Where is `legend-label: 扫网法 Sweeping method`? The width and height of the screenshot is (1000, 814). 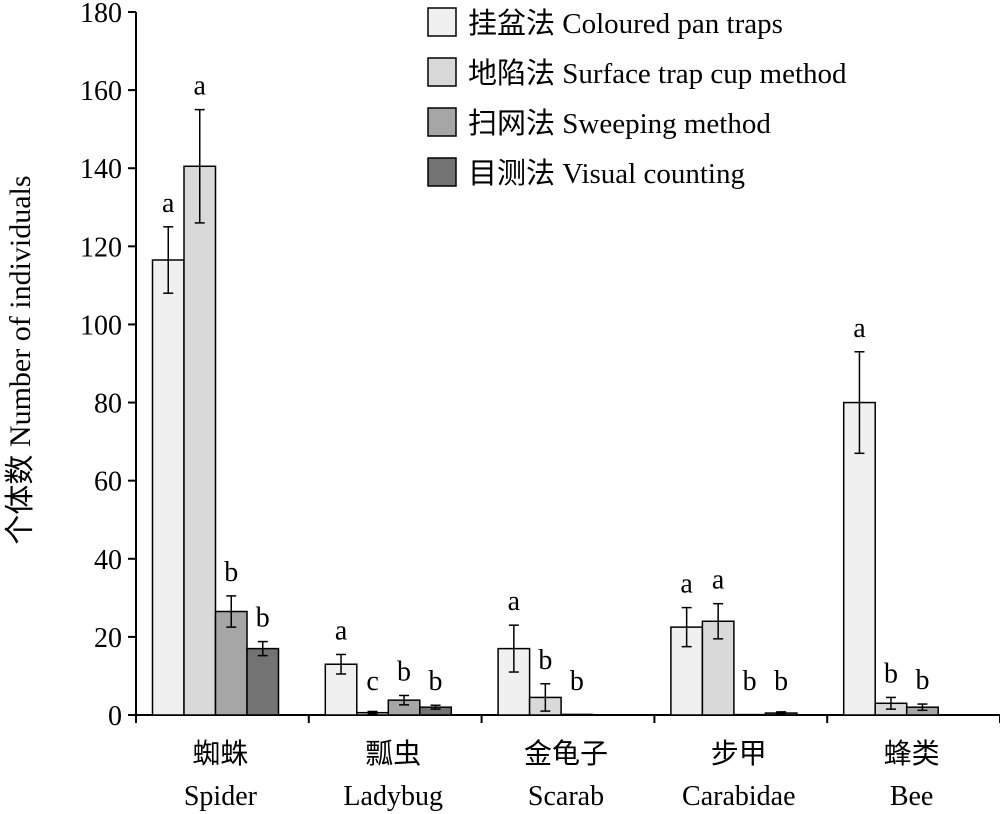 legend-label: 扫网法 Sweeping method is located at coordinates (619, 123).